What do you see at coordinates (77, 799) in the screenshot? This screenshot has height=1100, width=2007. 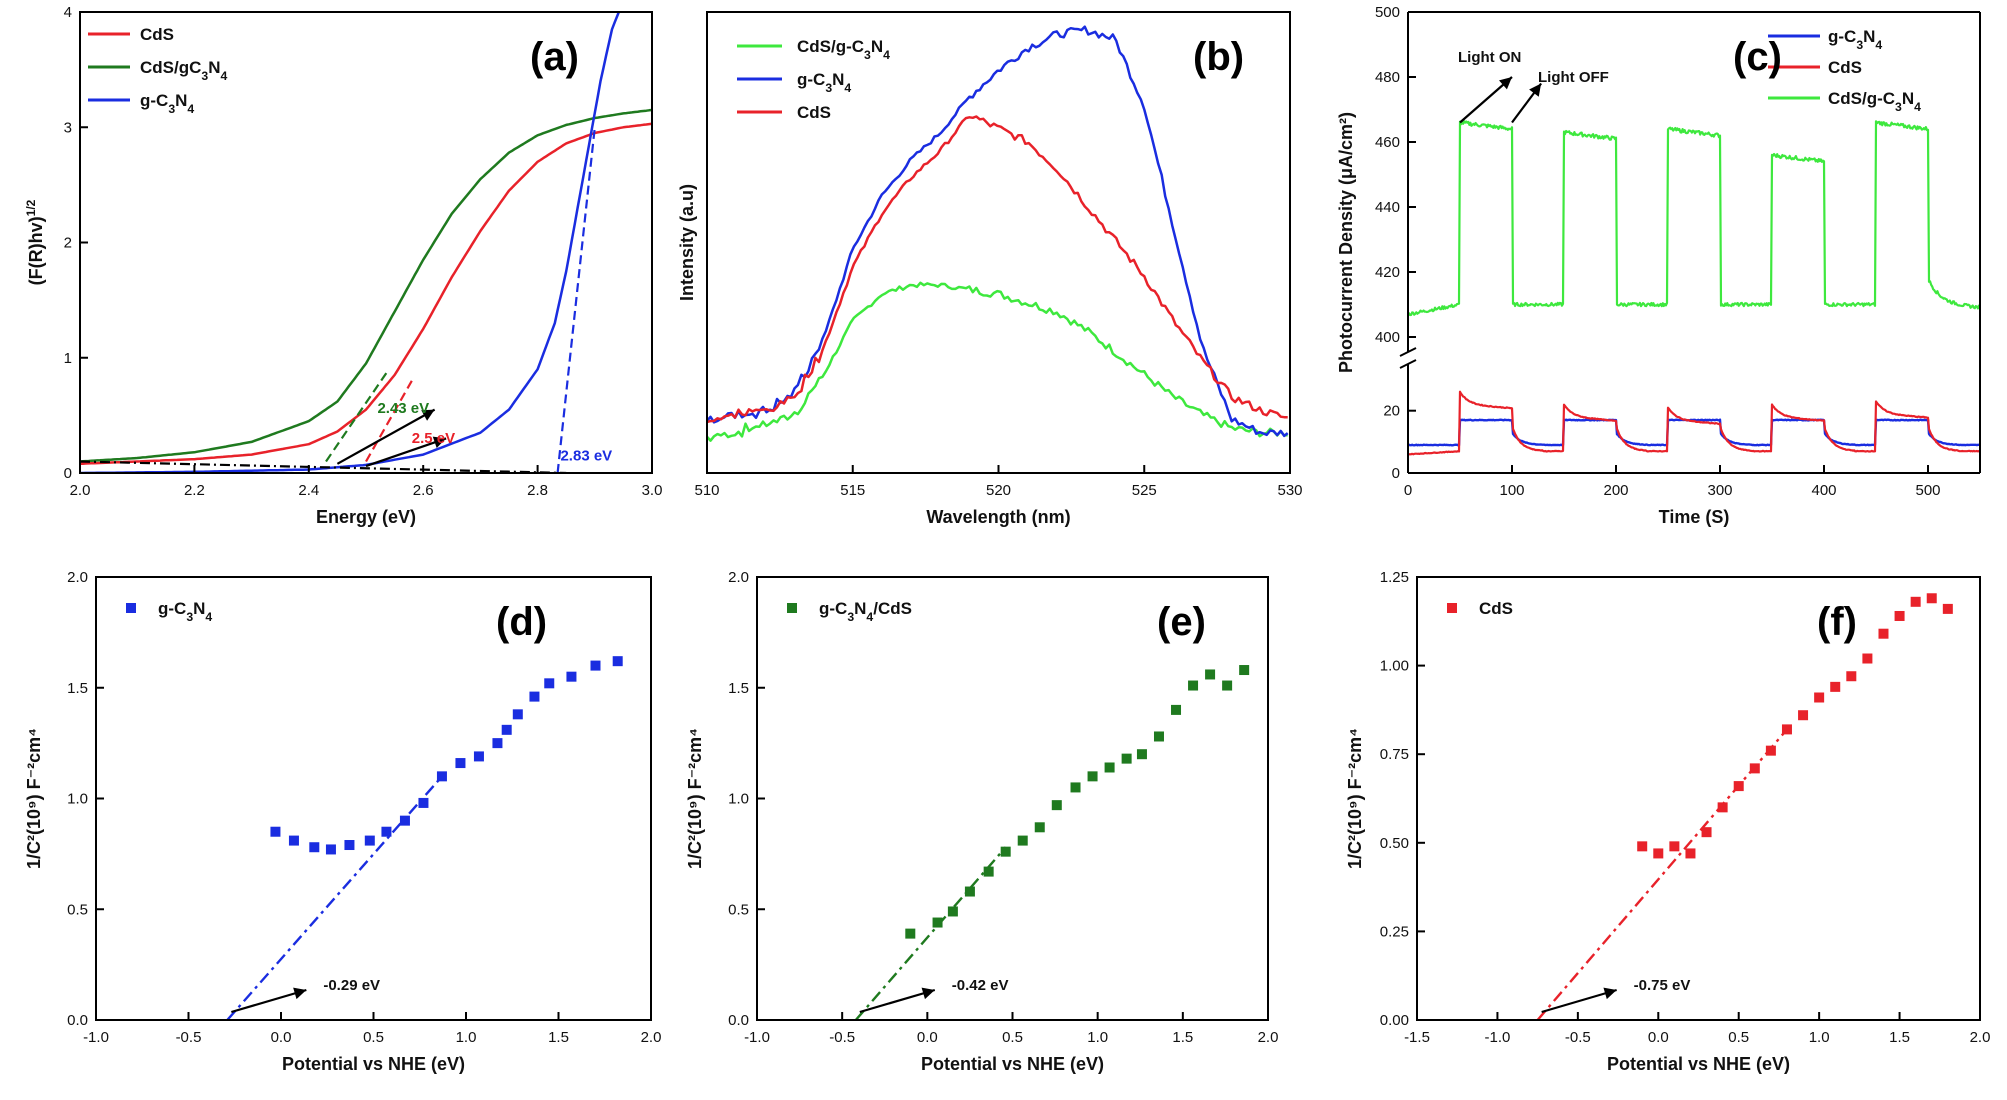 I see `y-tick-label: 1.0` at bounding box center [77, 799].